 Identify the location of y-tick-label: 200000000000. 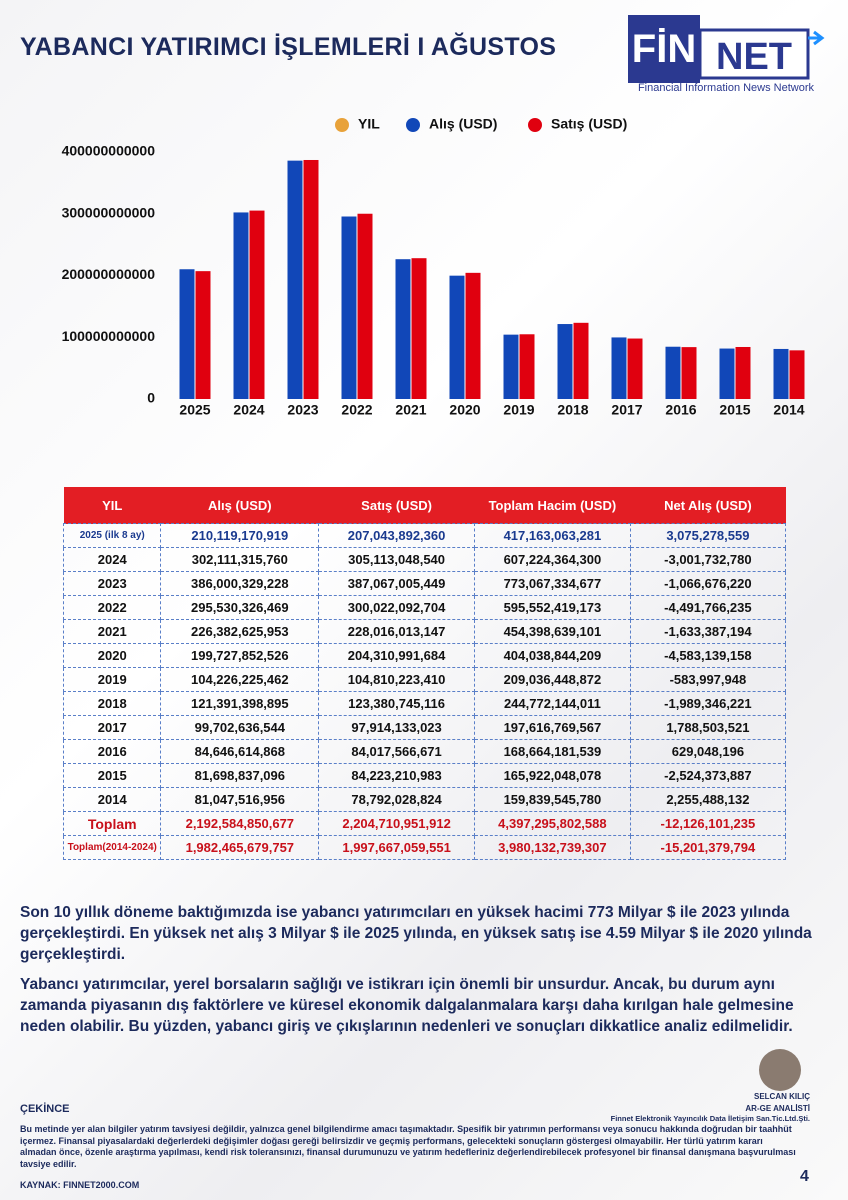
(109, 274).